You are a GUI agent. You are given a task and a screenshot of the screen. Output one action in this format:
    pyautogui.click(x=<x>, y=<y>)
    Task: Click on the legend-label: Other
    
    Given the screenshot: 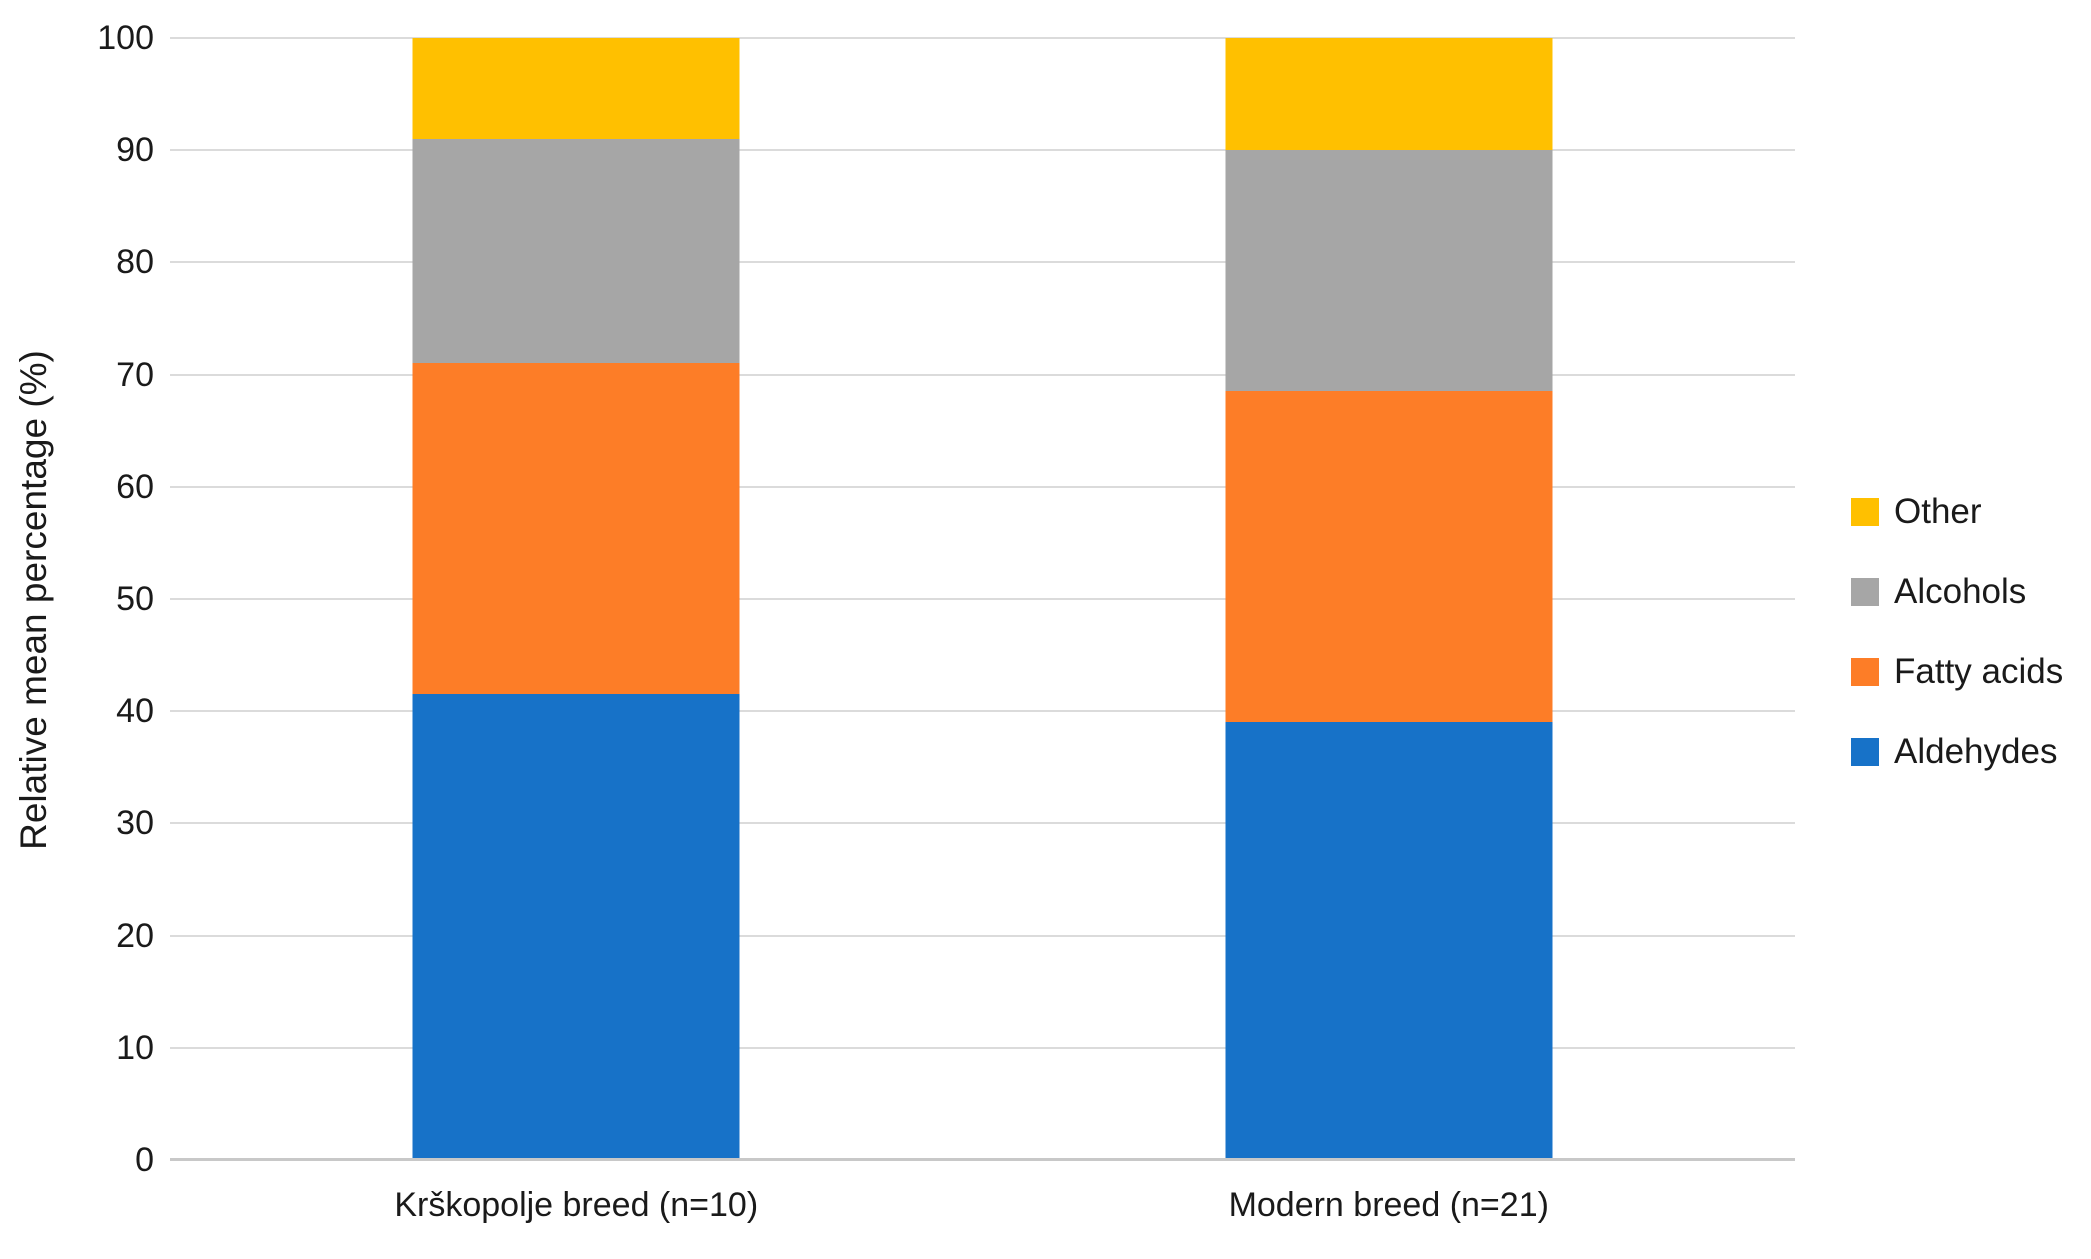 What is the action you would take?
    pyautogui.click(x=1938, y=511)
    